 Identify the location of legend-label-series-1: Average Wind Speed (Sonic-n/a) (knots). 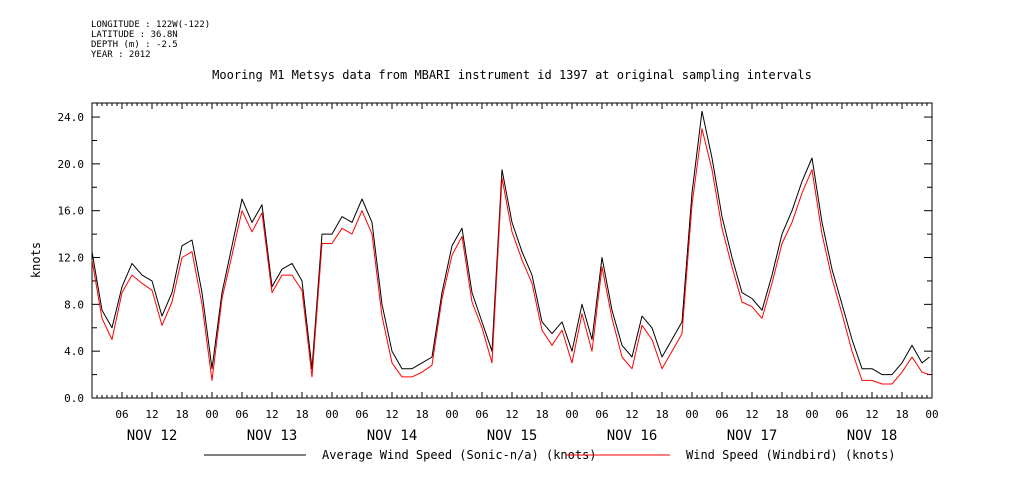
(459, 455).